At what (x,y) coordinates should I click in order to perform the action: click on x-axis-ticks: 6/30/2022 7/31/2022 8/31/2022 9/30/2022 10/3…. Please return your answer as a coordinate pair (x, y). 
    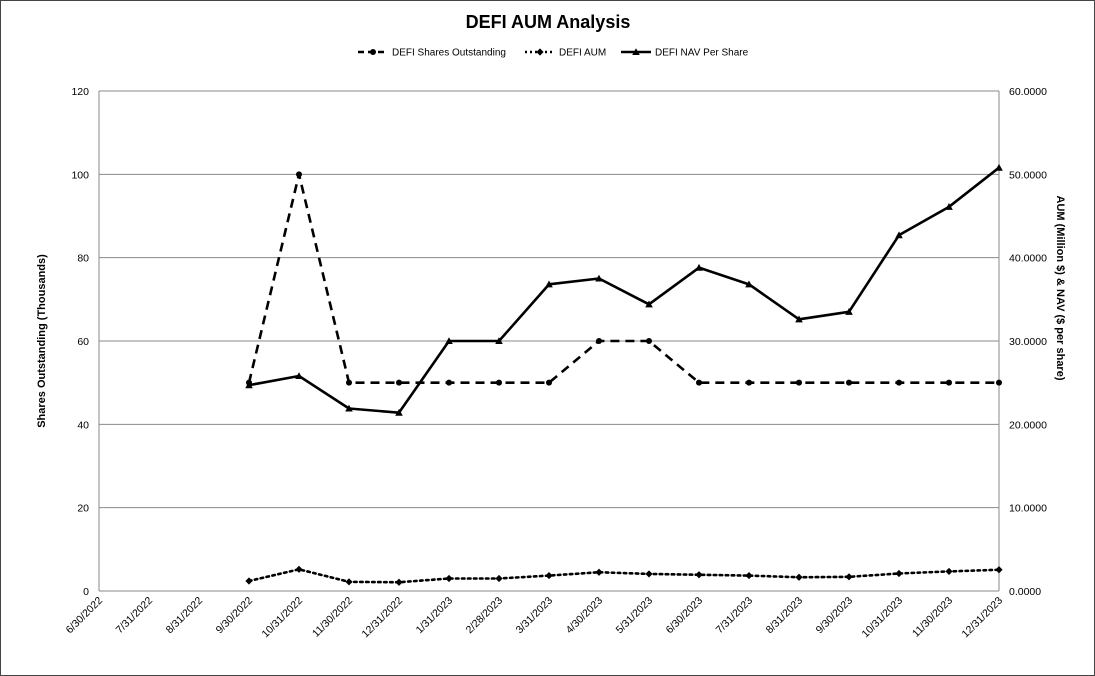
    Looking at the image, I should click on (535, 618).